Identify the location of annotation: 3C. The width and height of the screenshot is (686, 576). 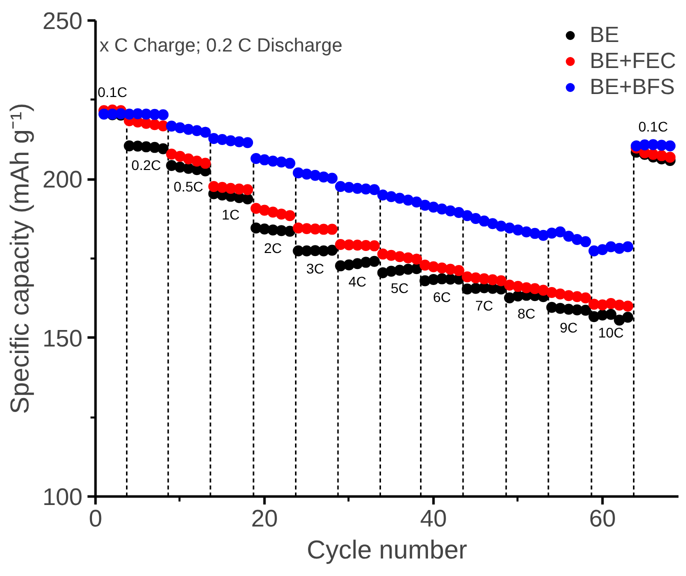
(315, 268).